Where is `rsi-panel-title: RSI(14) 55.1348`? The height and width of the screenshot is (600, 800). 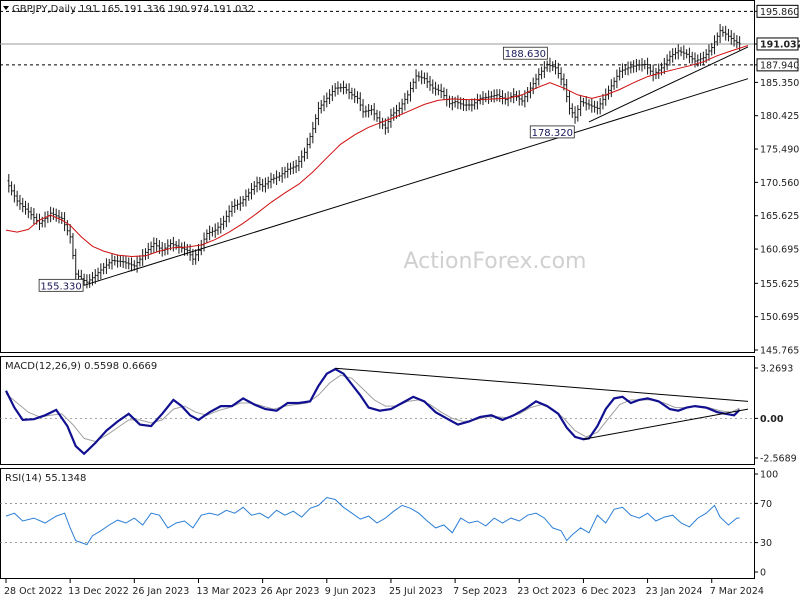 rsi-panel-title: RSI(14) 55.1348 is located at coordinates (45, 478).